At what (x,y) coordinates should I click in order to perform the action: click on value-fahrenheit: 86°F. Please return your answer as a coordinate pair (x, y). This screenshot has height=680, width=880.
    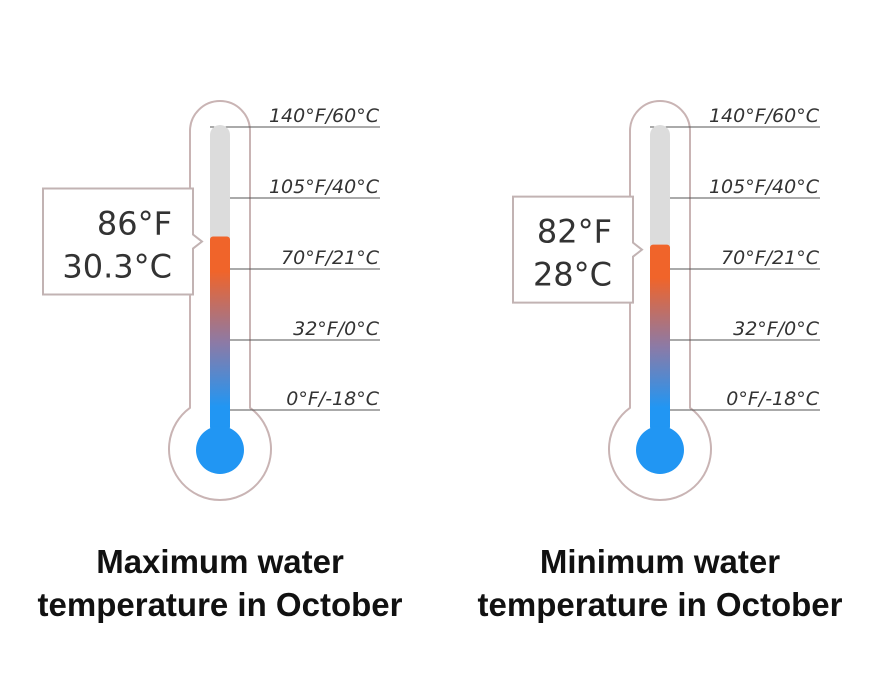
    Looking at the image, I should click on (134, 224).